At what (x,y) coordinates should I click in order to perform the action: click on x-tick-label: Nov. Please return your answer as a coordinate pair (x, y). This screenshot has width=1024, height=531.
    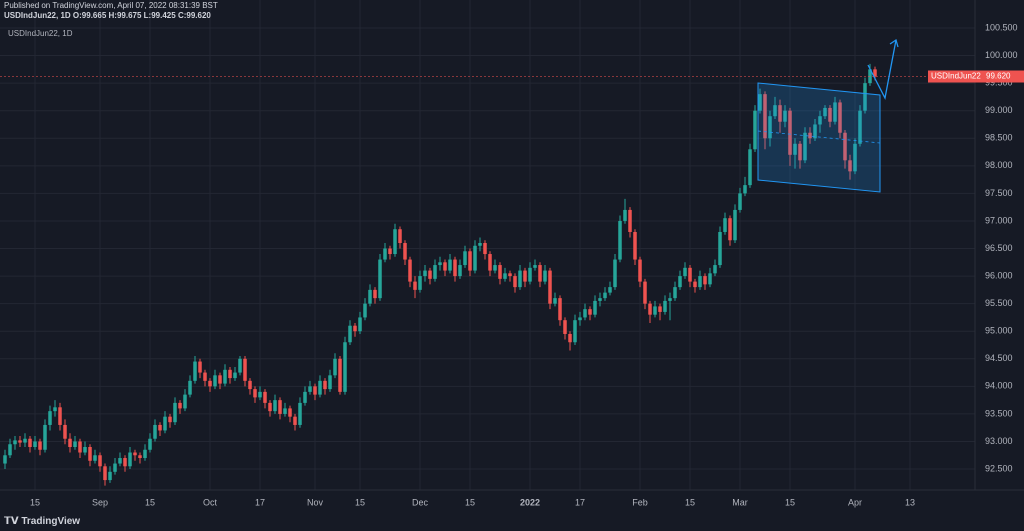
    Looking at the image, I should click on (315, 502).